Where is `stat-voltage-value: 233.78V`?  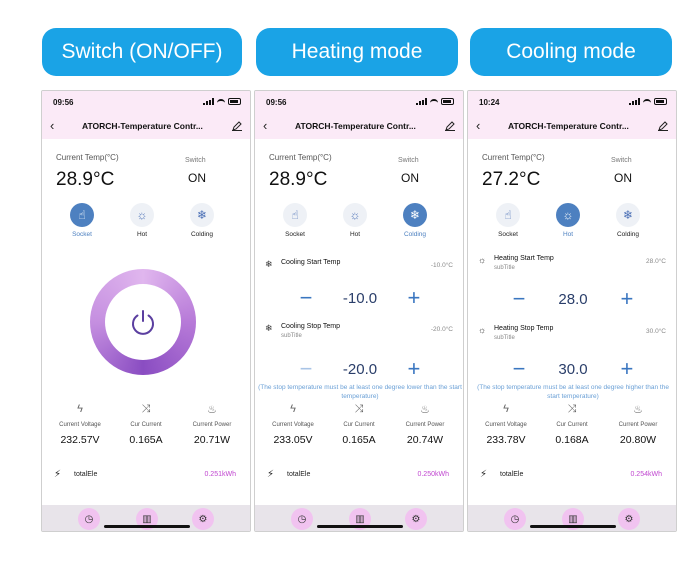
stat-voltage-value: 233.78V is located at coordinates (506, 440).